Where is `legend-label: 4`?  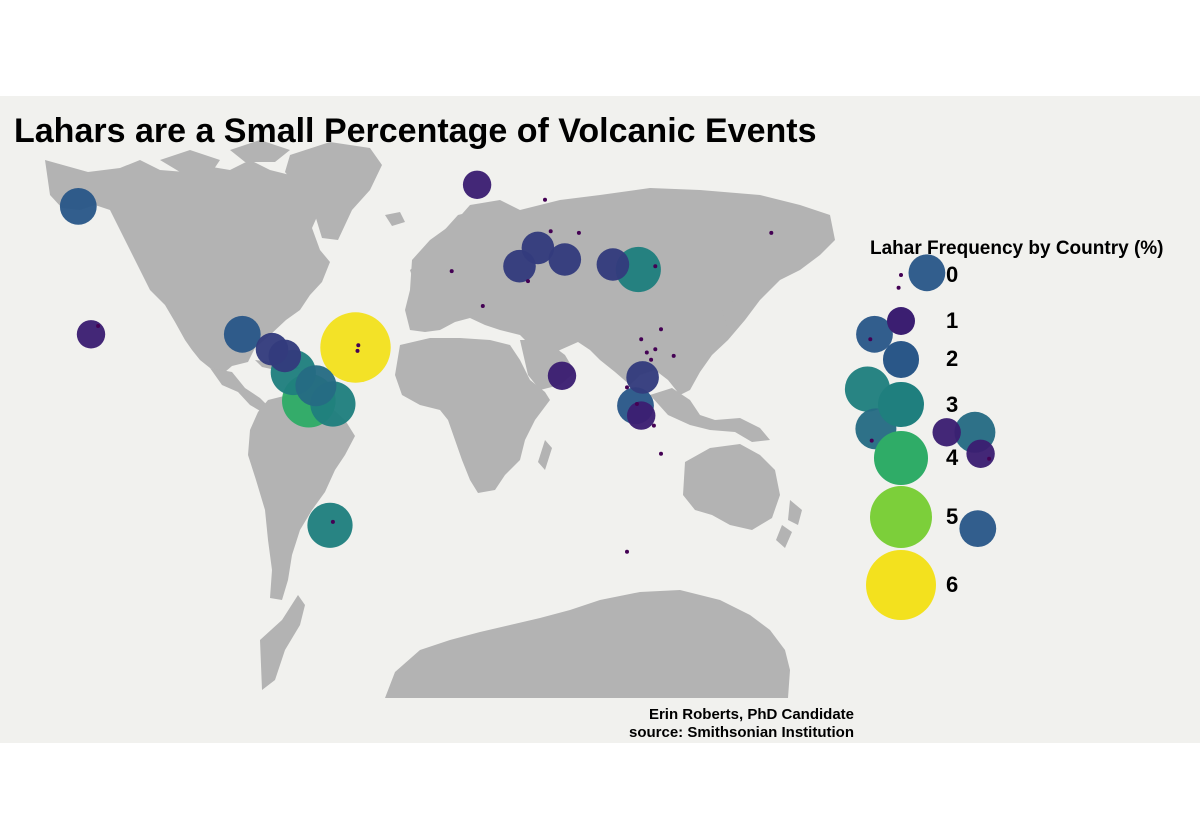
legend-label: 4 is located at coordinates (952, 457).